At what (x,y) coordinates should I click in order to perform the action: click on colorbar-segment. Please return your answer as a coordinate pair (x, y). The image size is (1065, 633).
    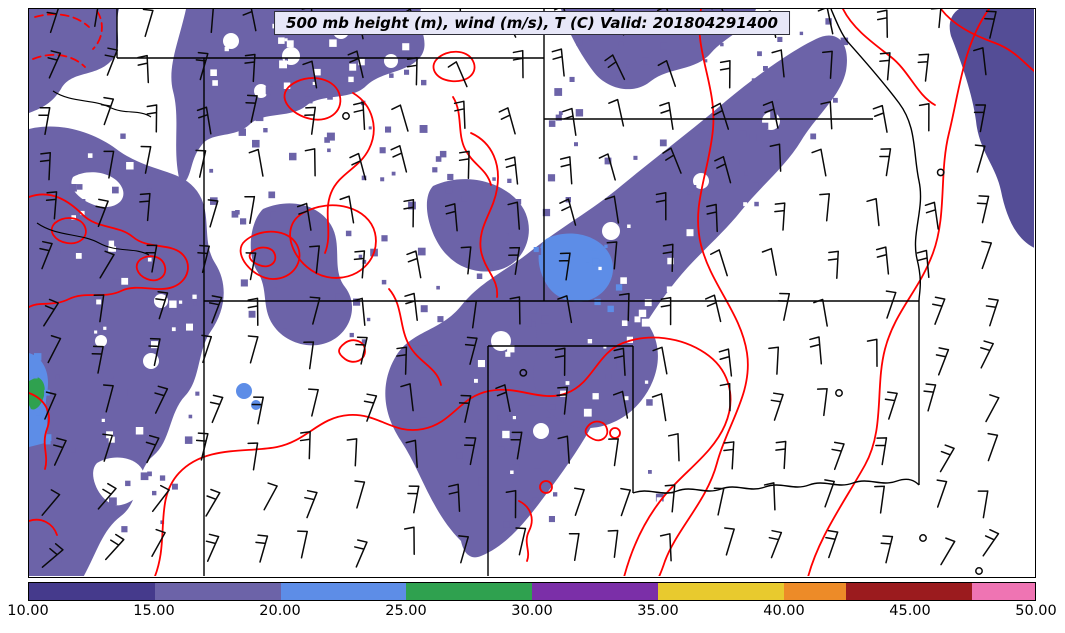
    Looking at the image, I should click on (92, 591).